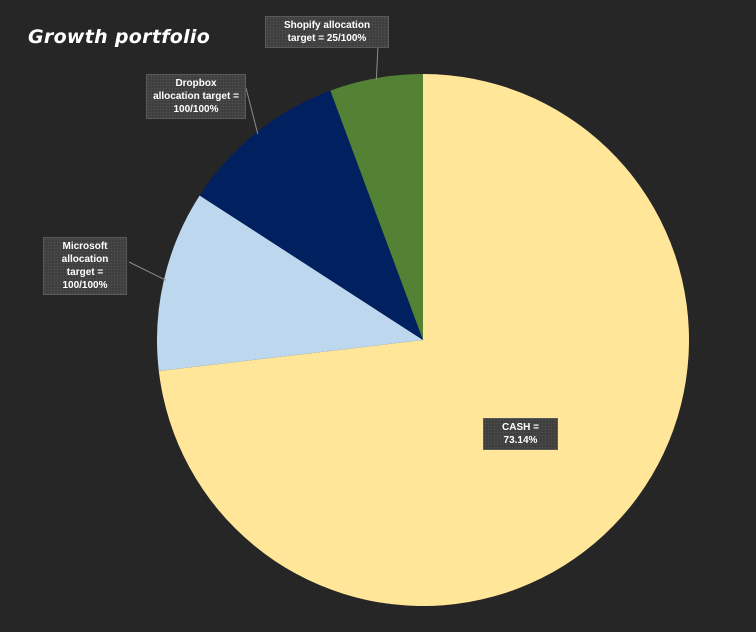 Image resolution: width=756 pixels, height=632 pixels. I want to click on leader-line-microsoft, so click(147, 271).